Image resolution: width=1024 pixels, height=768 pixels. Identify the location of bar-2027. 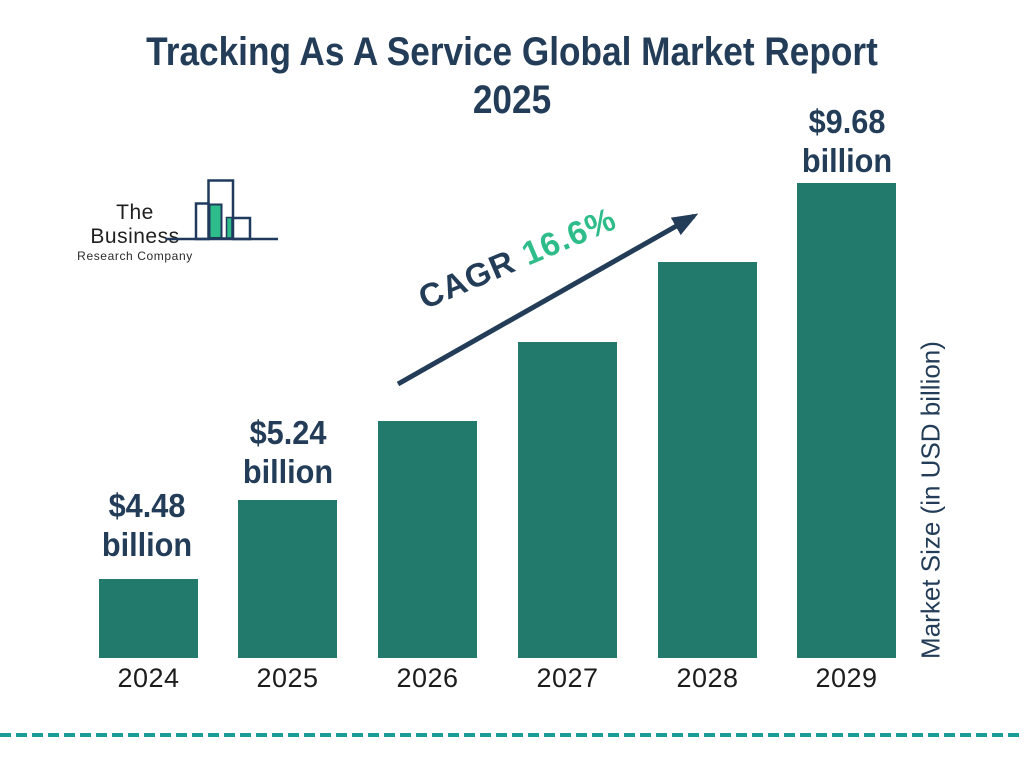
(567, 500).